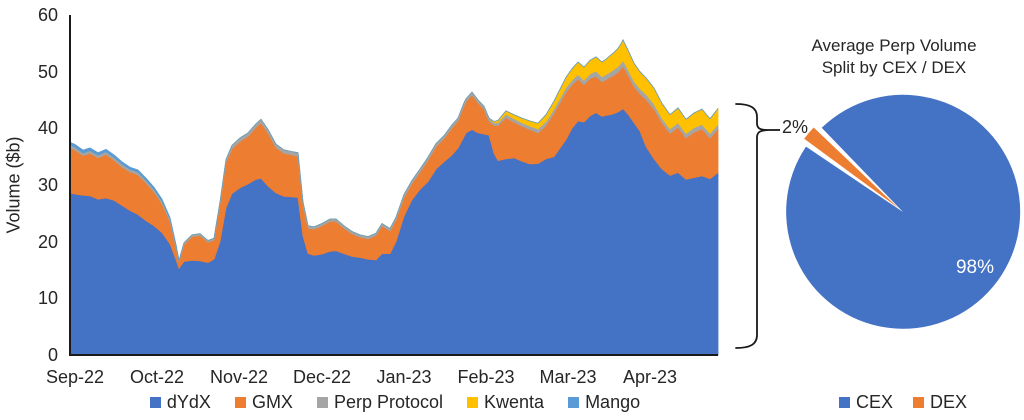  I want to click on legend-label: Mango, so click(613, 402).